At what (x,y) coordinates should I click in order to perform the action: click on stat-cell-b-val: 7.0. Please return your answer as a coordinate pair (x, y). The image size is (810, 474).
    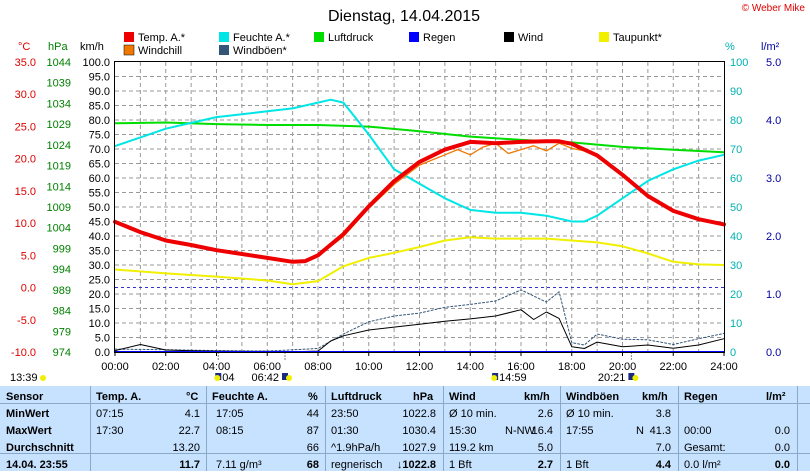
    Looking at the image, I should click on (663, 448).